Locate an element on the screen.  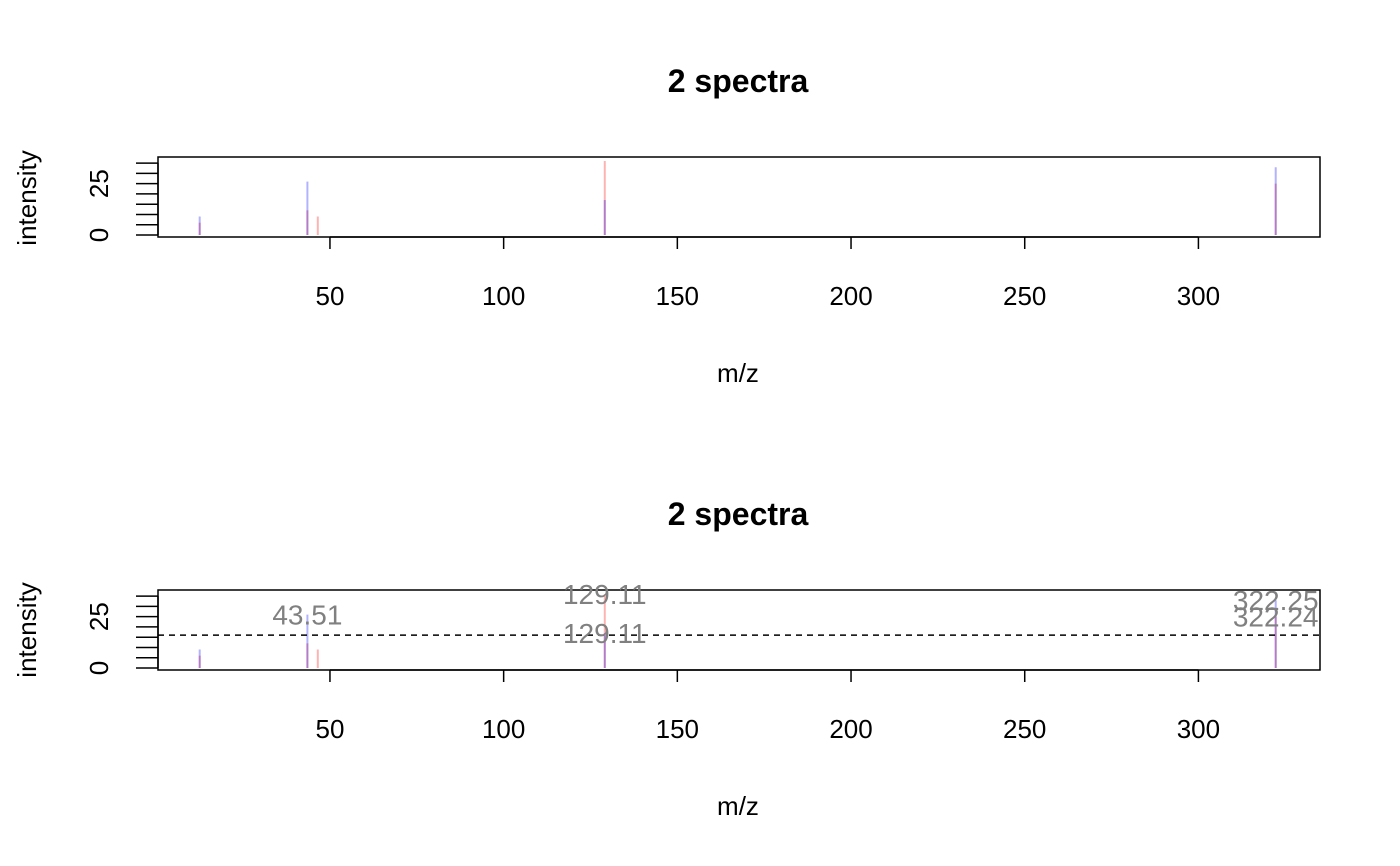
plot-frame is located at coordinates (739, 197).